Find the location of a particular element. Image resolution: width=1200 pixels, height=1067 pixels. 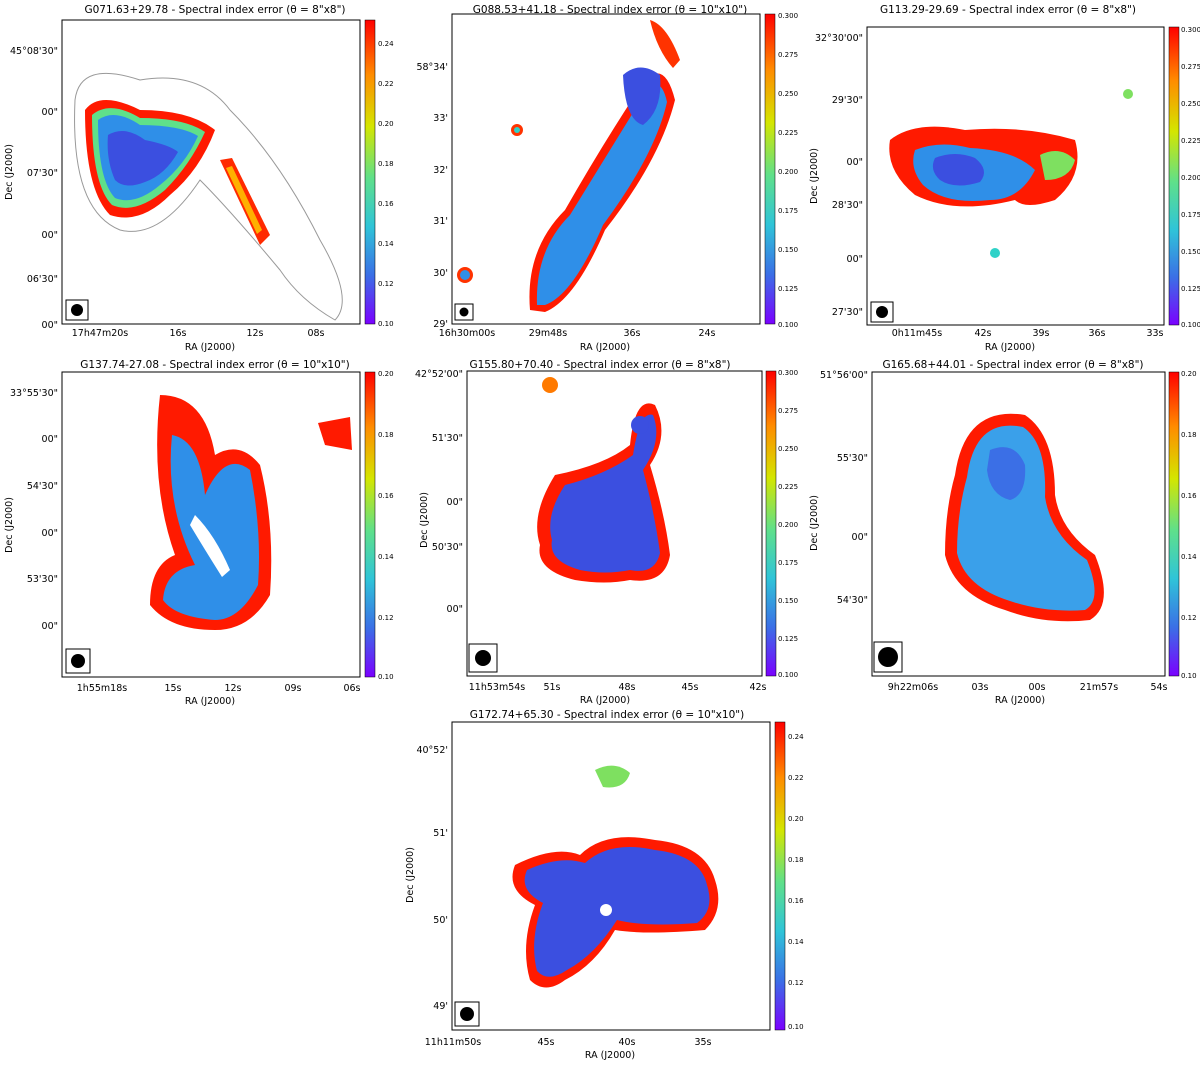

colorbar-tick-label: 0.18 is located at coordinates (386, 435).